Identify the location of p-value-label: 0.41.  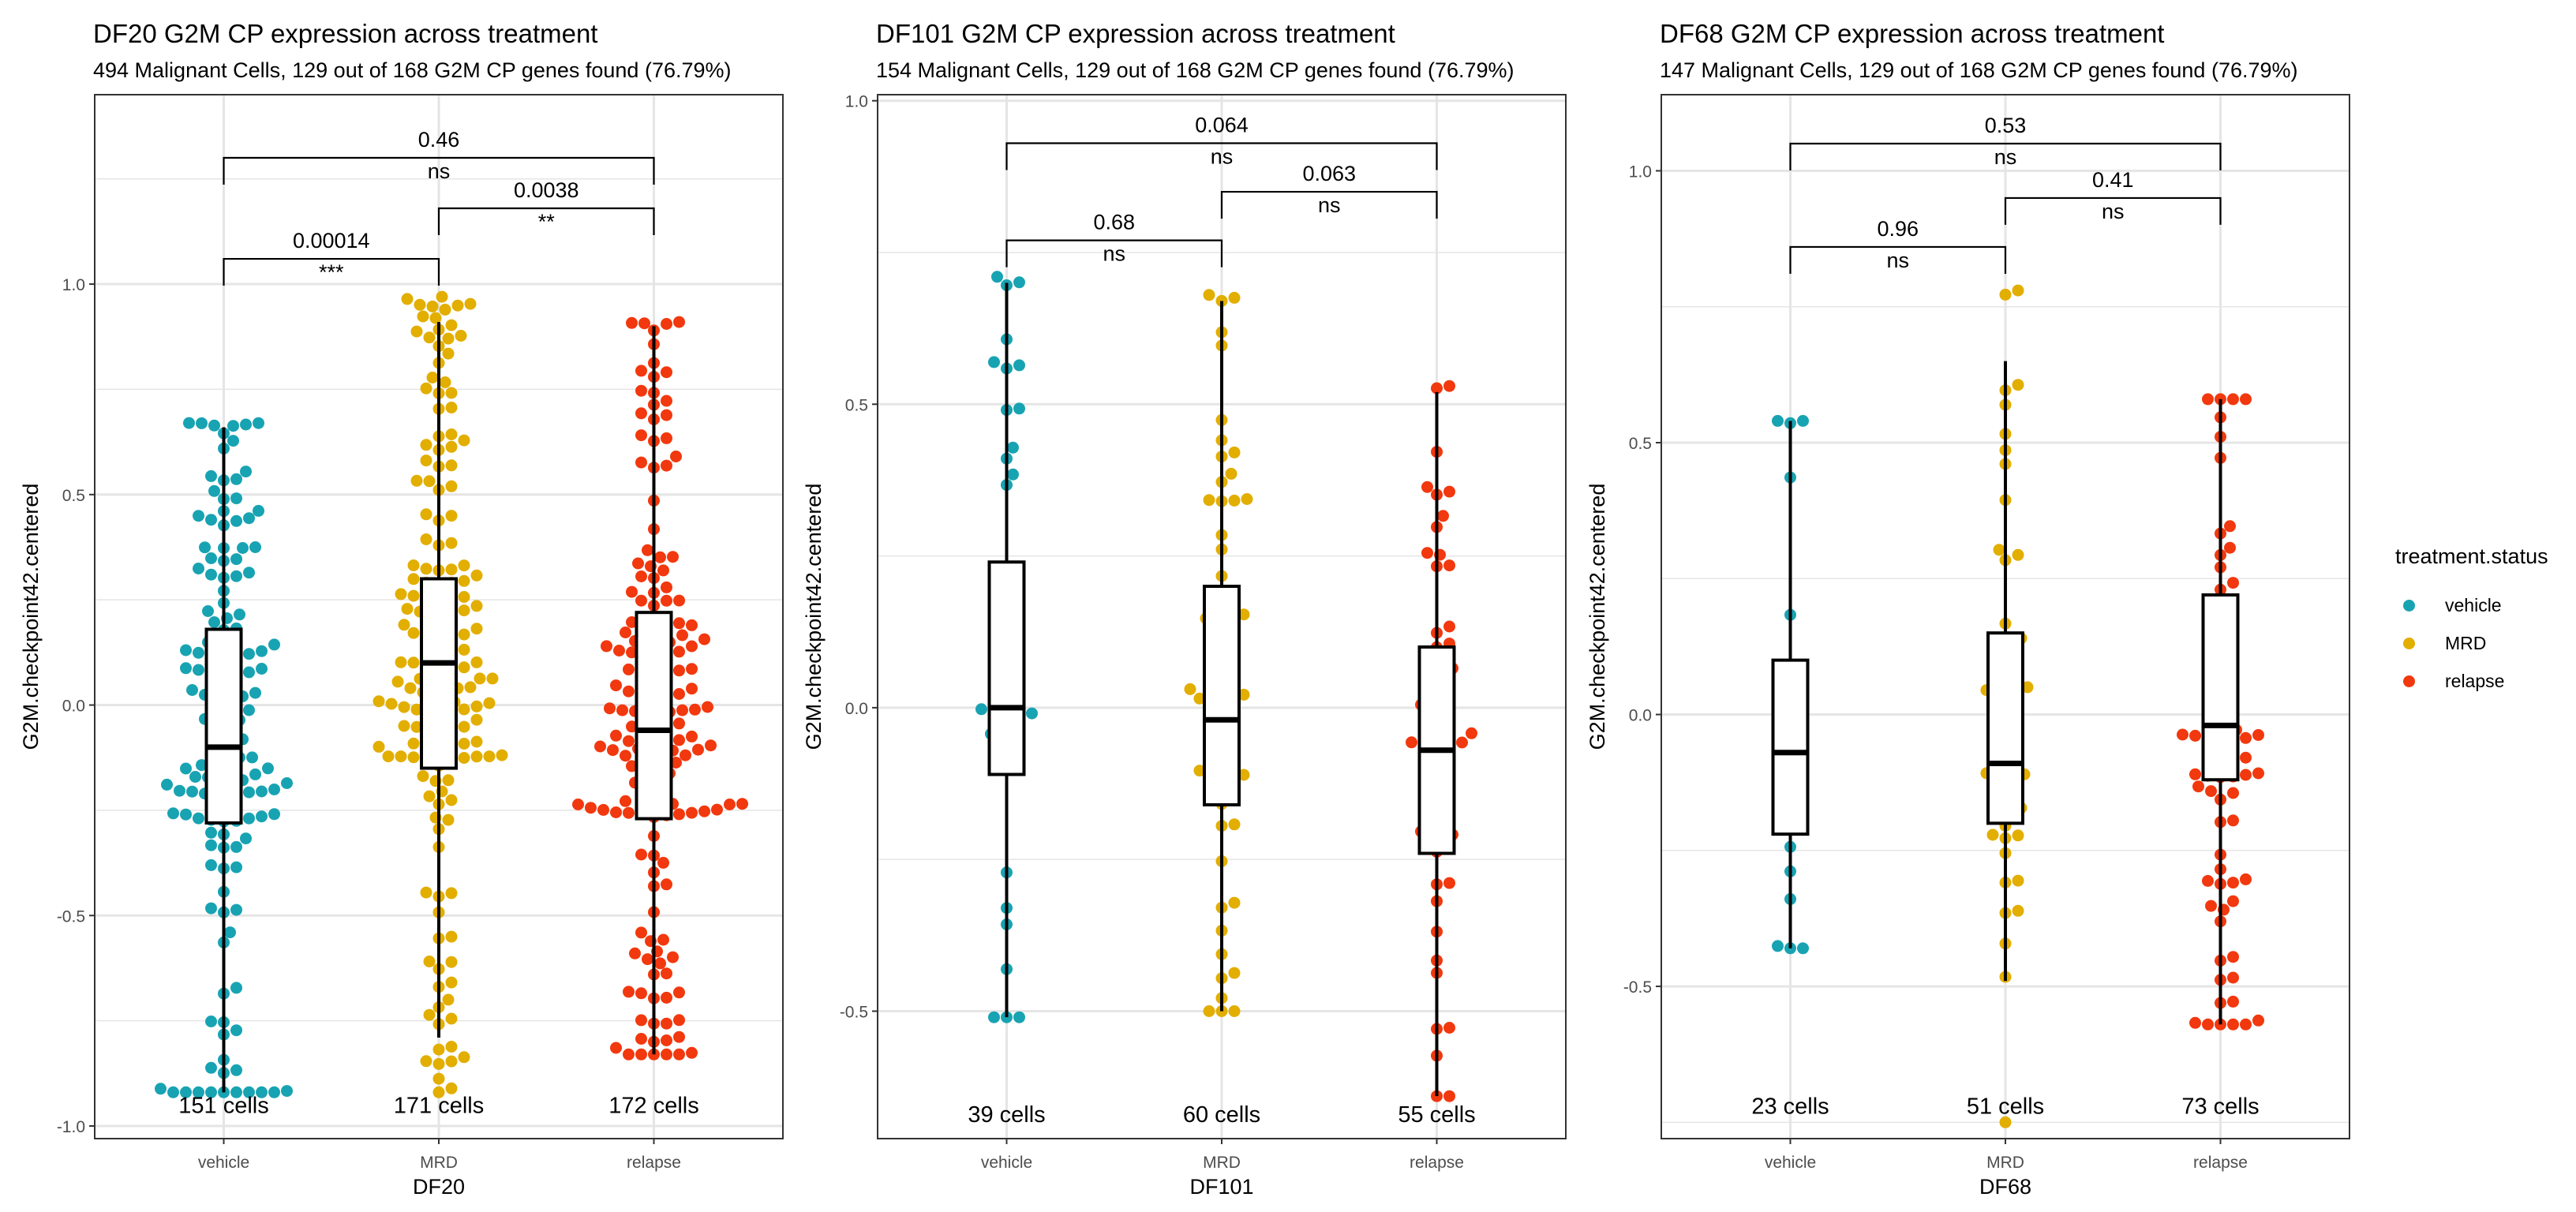
(2113, 180).